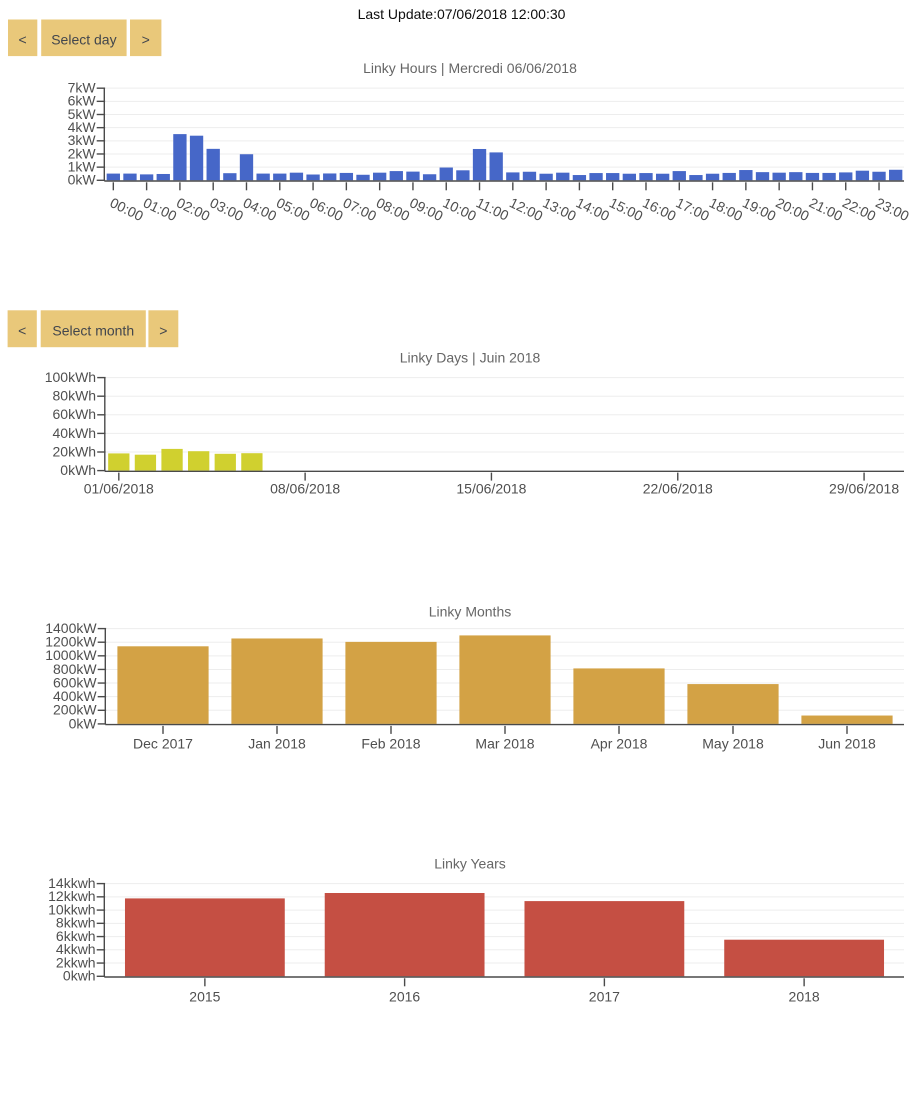  Describe the element at coordinates (626, 209) in the screenshot. I see `svg-text: 15:00` at that location.